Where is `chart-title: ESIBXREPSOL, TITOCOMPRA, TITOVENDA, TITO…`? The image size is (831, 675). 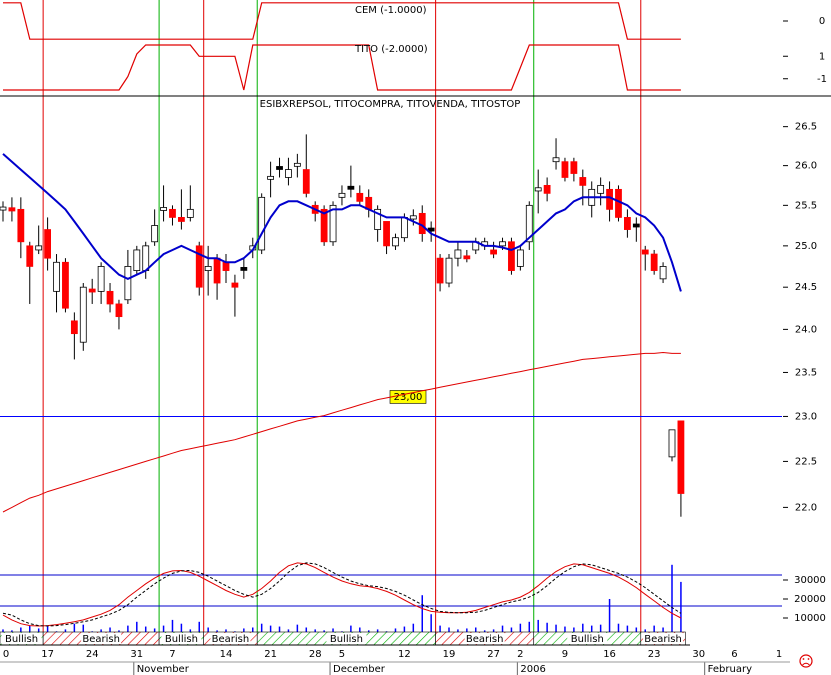
chart-title: ESIBXREPSOL, TITOCOMPRA, TITOVENDA, TITO… is located at coordinates (390, 104).